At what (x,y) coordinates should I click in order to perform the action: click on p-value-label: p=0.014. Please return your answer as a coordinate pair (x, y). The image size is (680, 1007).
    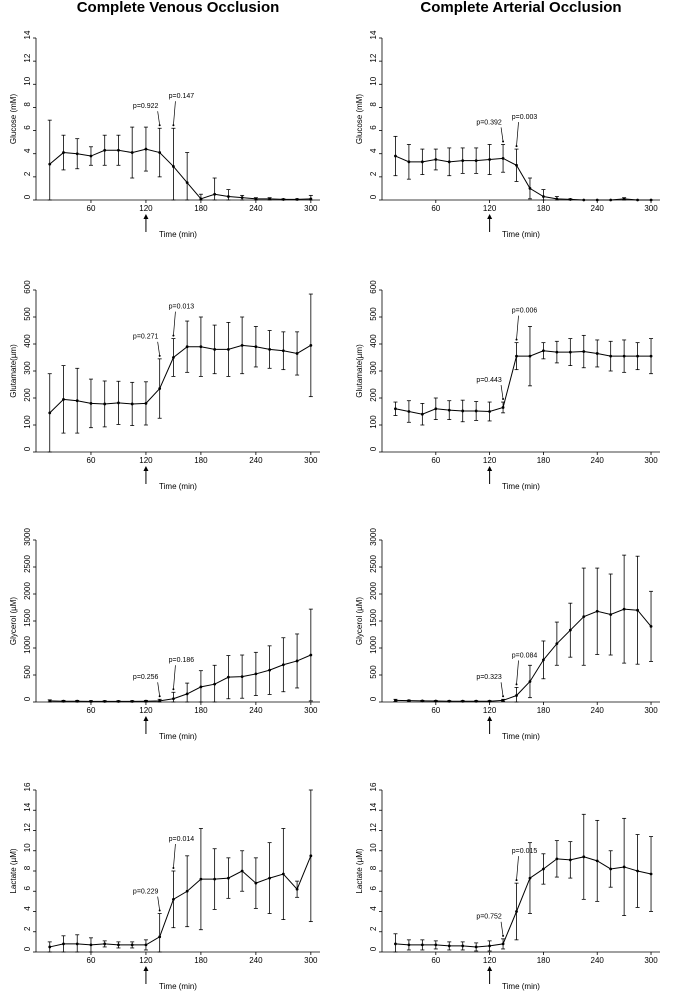
    Looking at the image, I should click on (182, 839).